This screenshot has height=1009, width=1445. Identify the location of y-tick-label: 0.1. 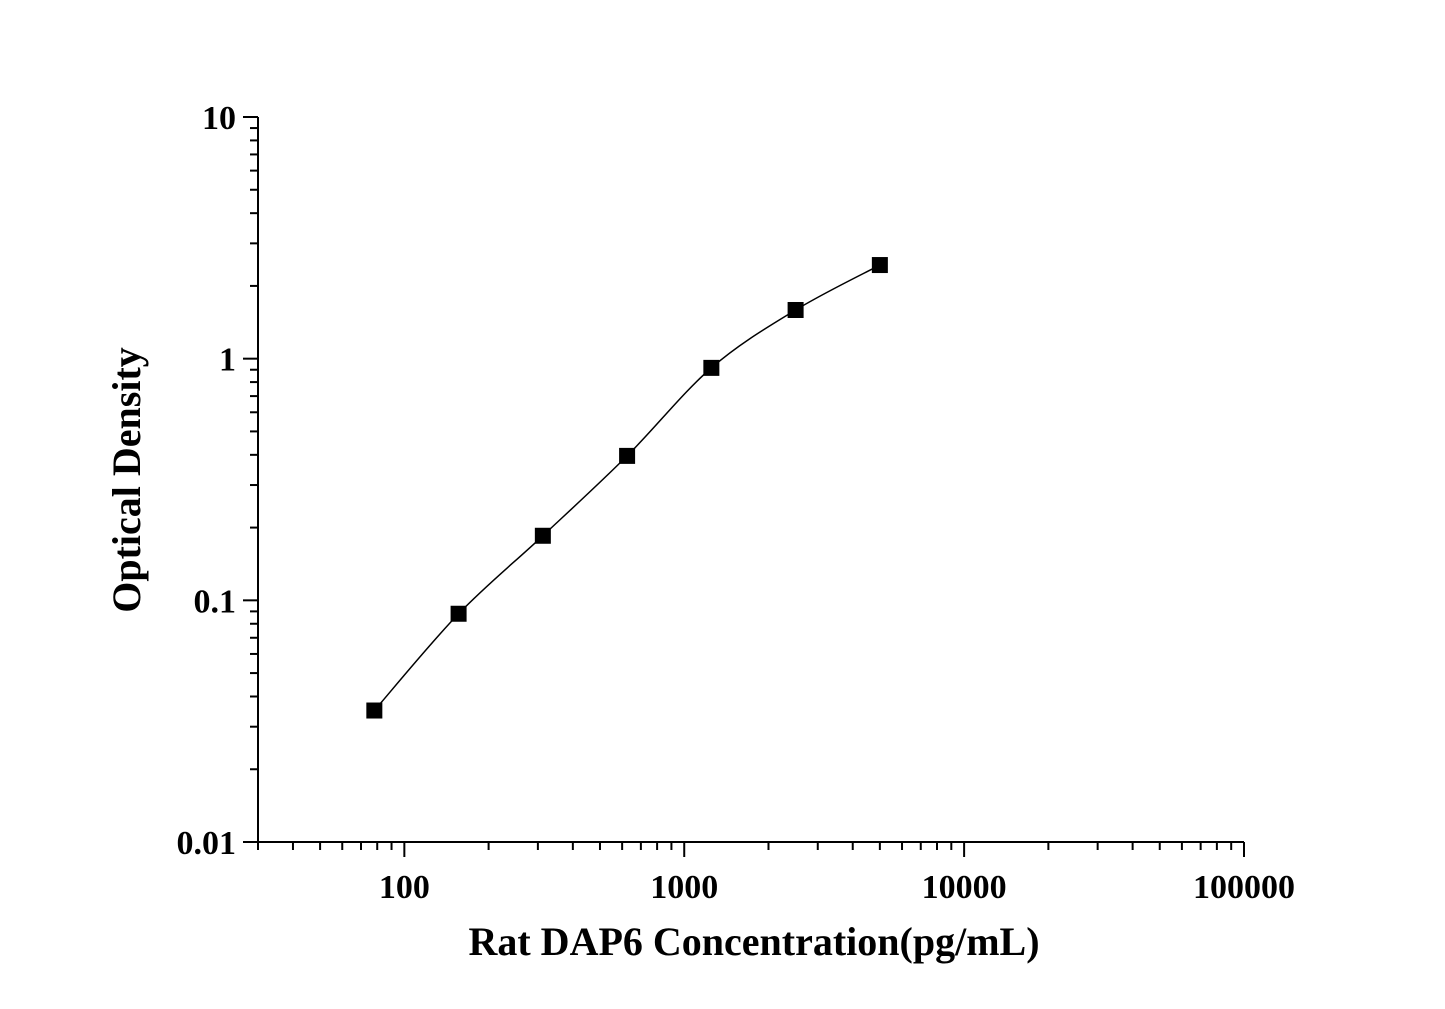
(215, 601).